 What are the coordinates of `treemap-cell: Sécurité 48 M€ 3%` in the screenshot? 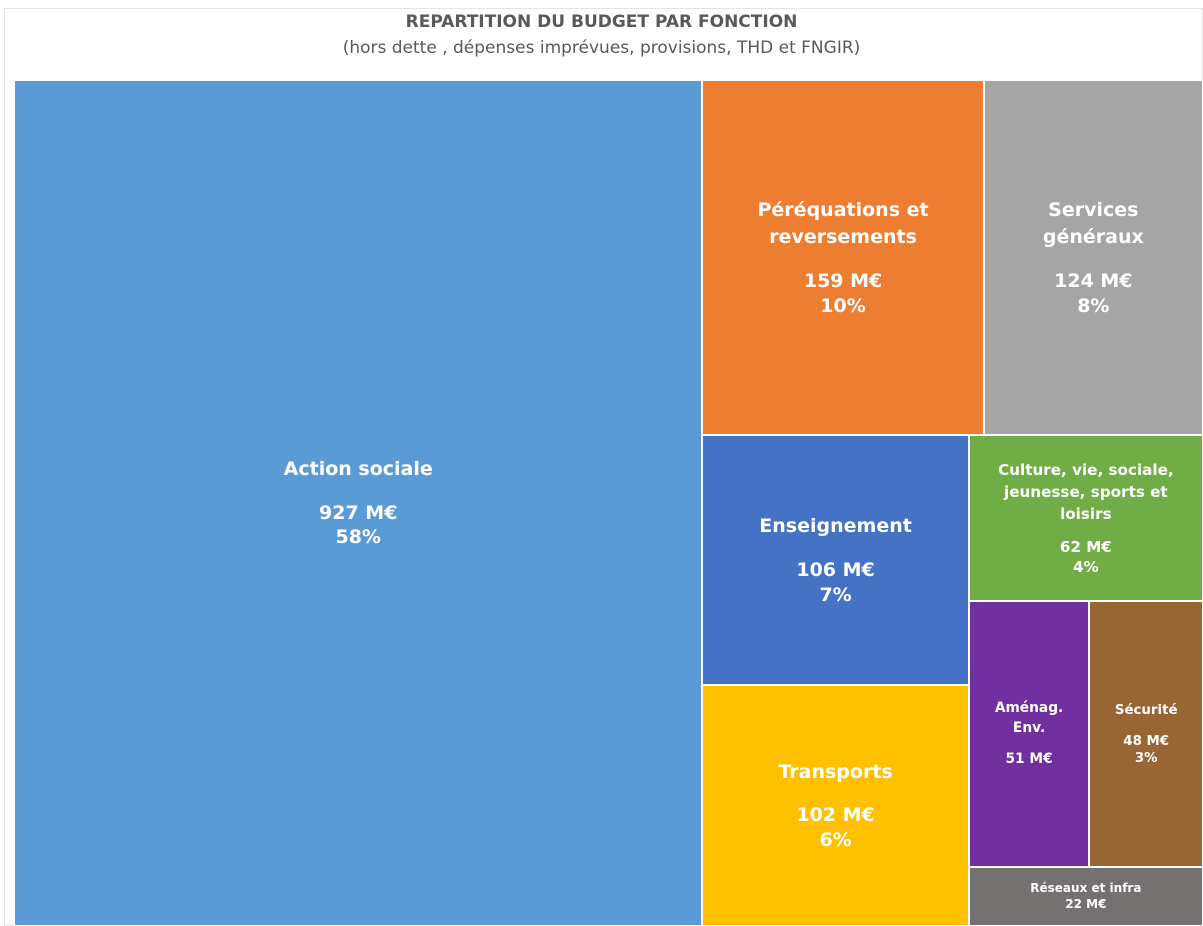 It's located at (1146, 734).